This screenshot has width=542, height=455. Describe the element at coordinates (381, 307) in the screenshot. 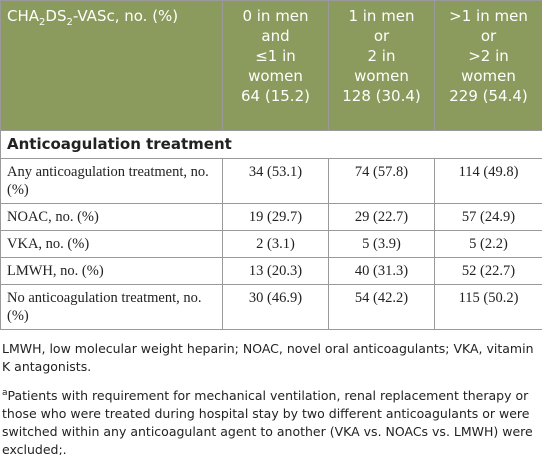

I see `cell: 54 (42.2)` at that location.